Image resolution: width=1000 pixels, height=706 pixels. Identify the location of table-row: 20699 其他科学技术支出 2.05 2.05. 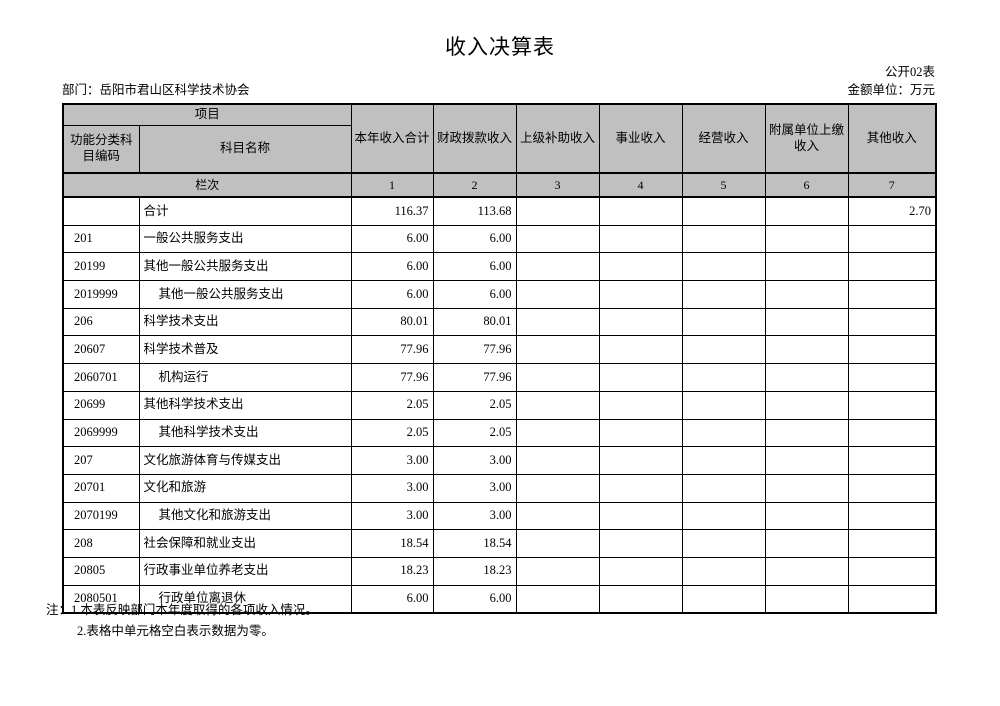
(499, 405).